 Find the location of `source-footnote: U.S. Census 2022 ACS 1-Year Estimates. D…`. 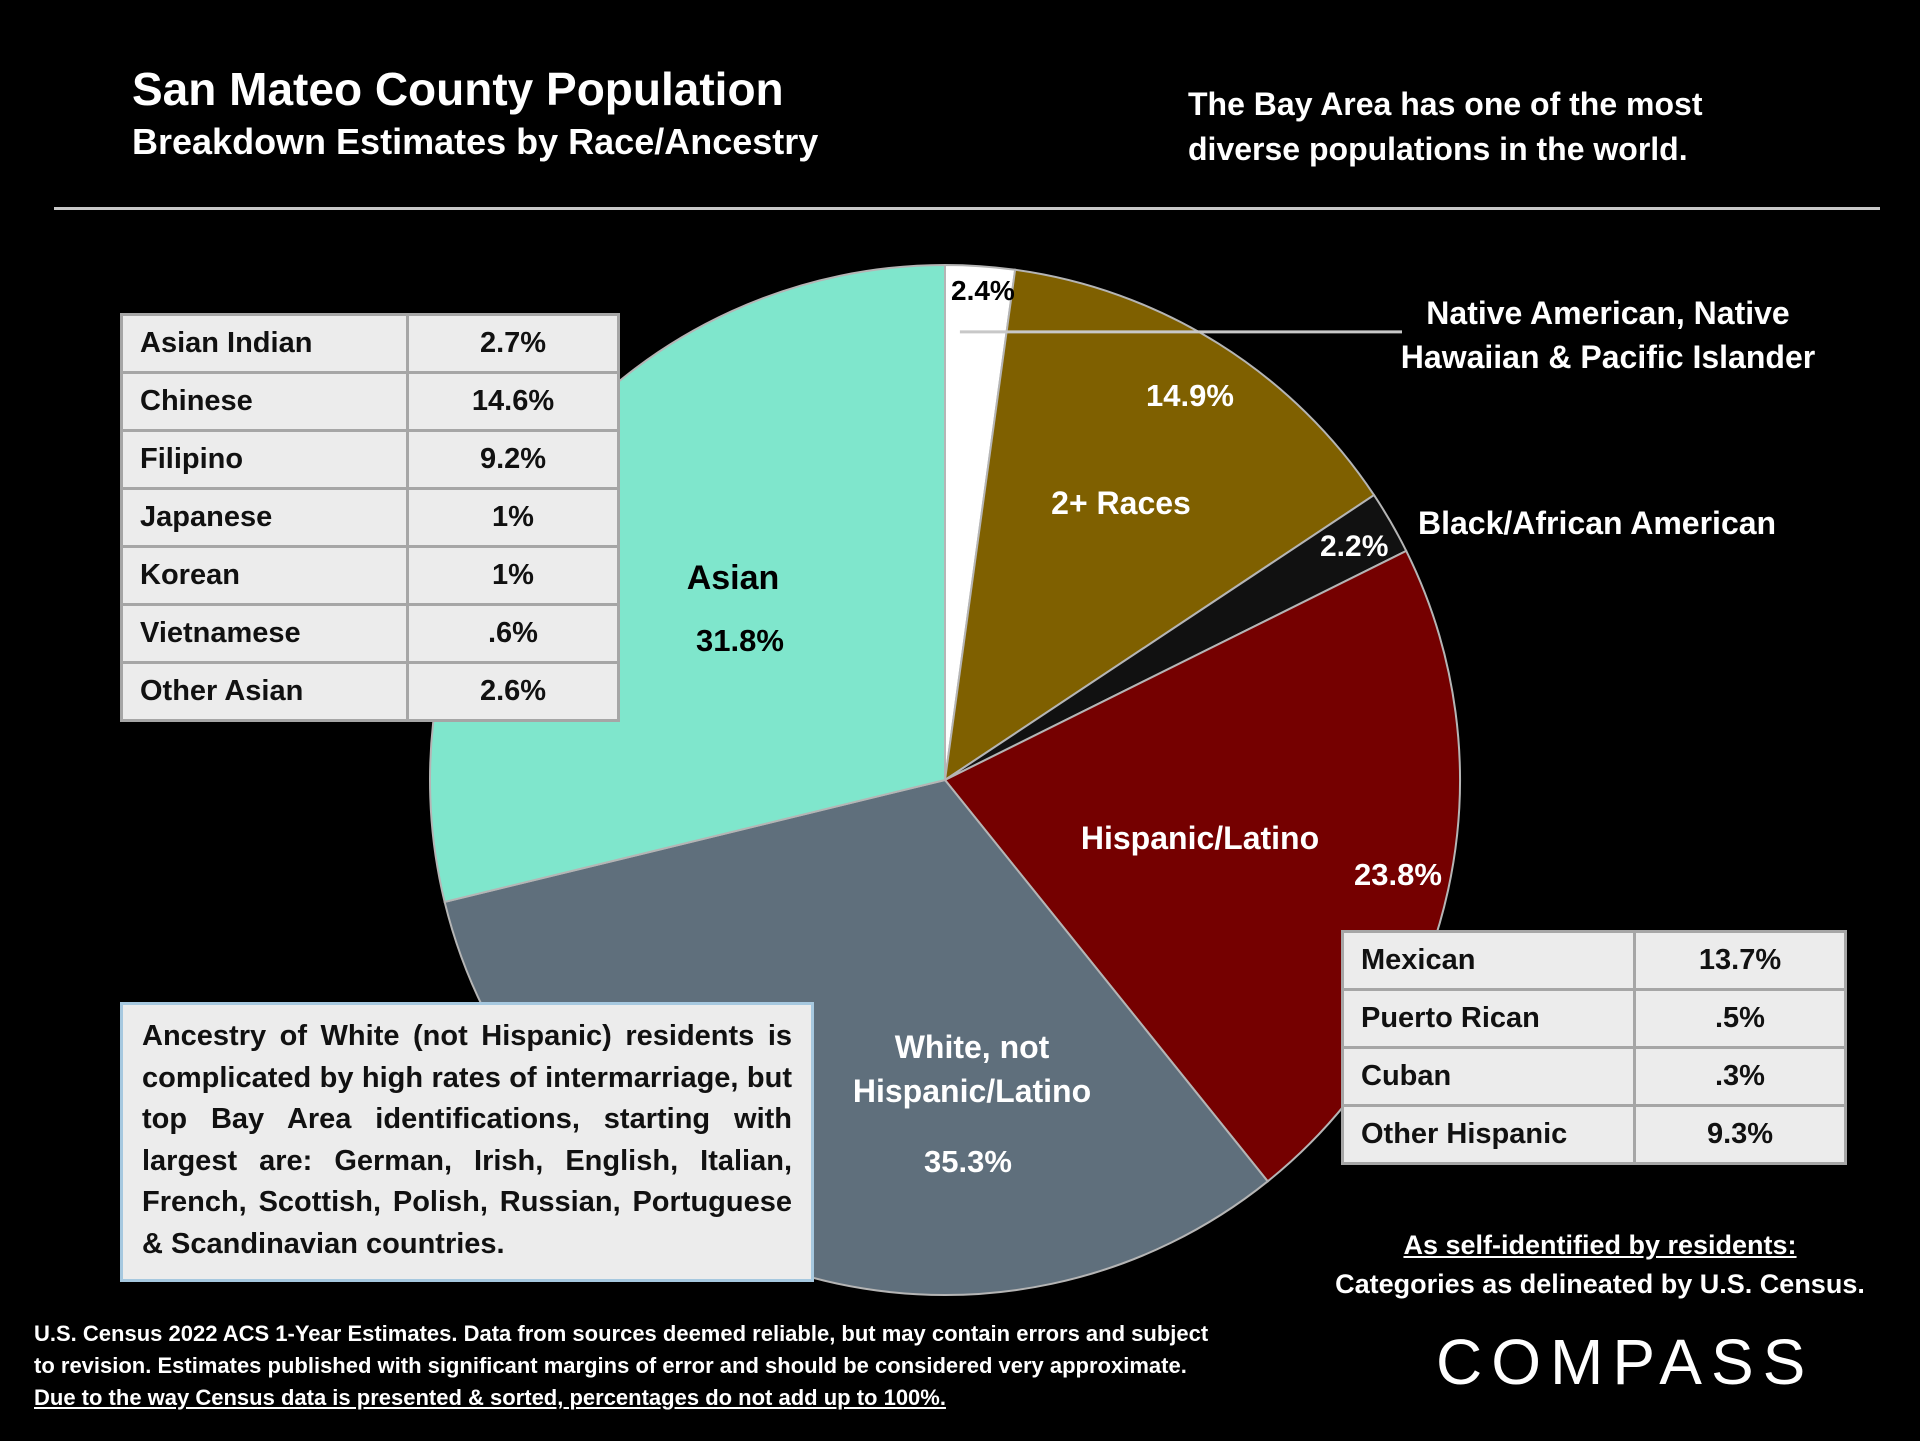

source-footnote: U.S. Census 2022 ACS 1-Year Estimates. D… is located at coordinates (634, 1366).